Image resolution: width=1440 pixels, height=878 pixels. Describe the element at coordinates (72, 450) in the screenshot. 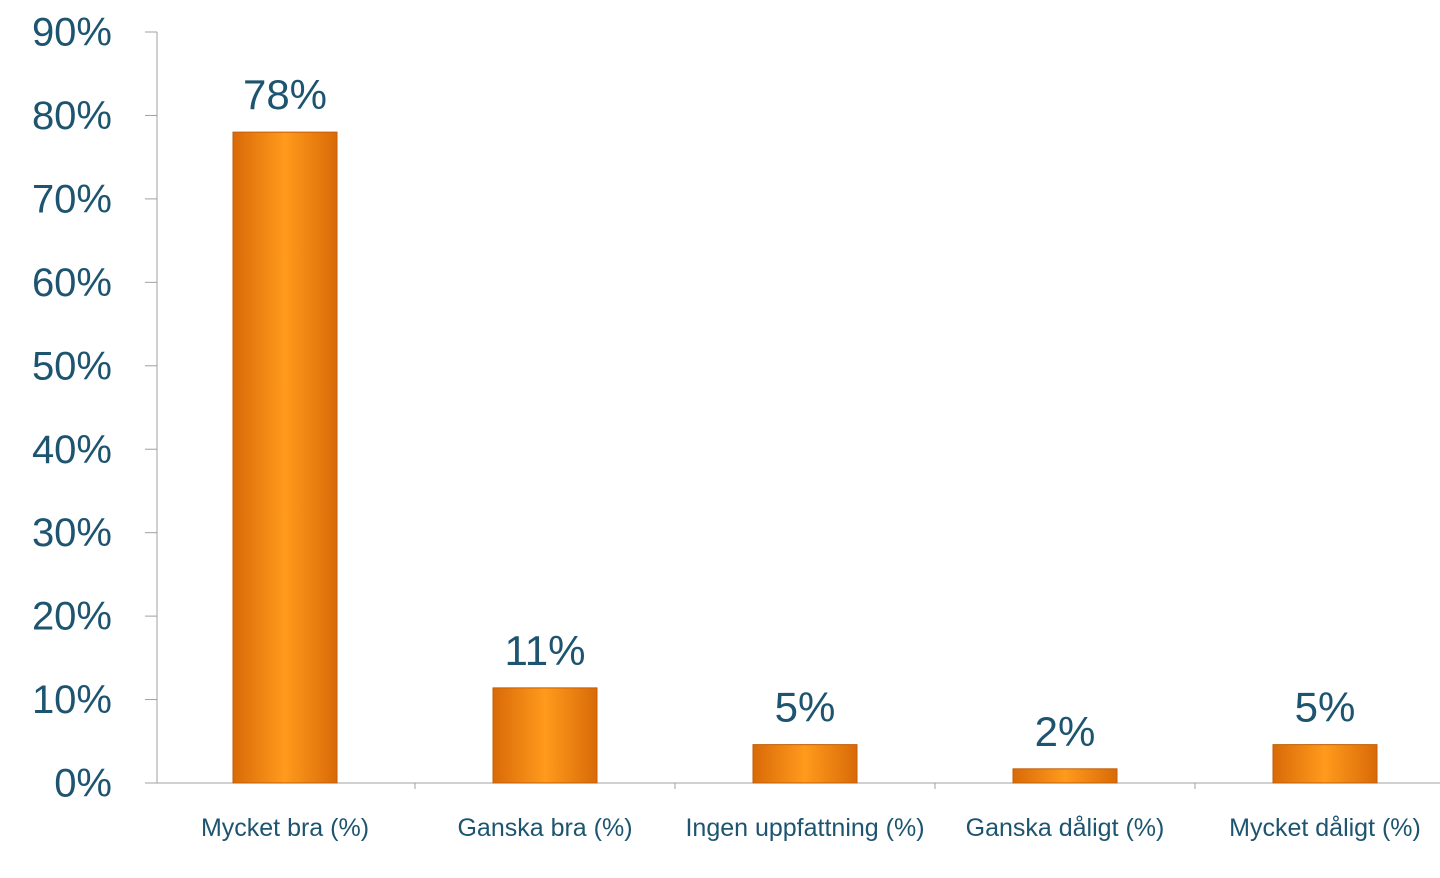

I see `y-tick-label: 40%` at that location.